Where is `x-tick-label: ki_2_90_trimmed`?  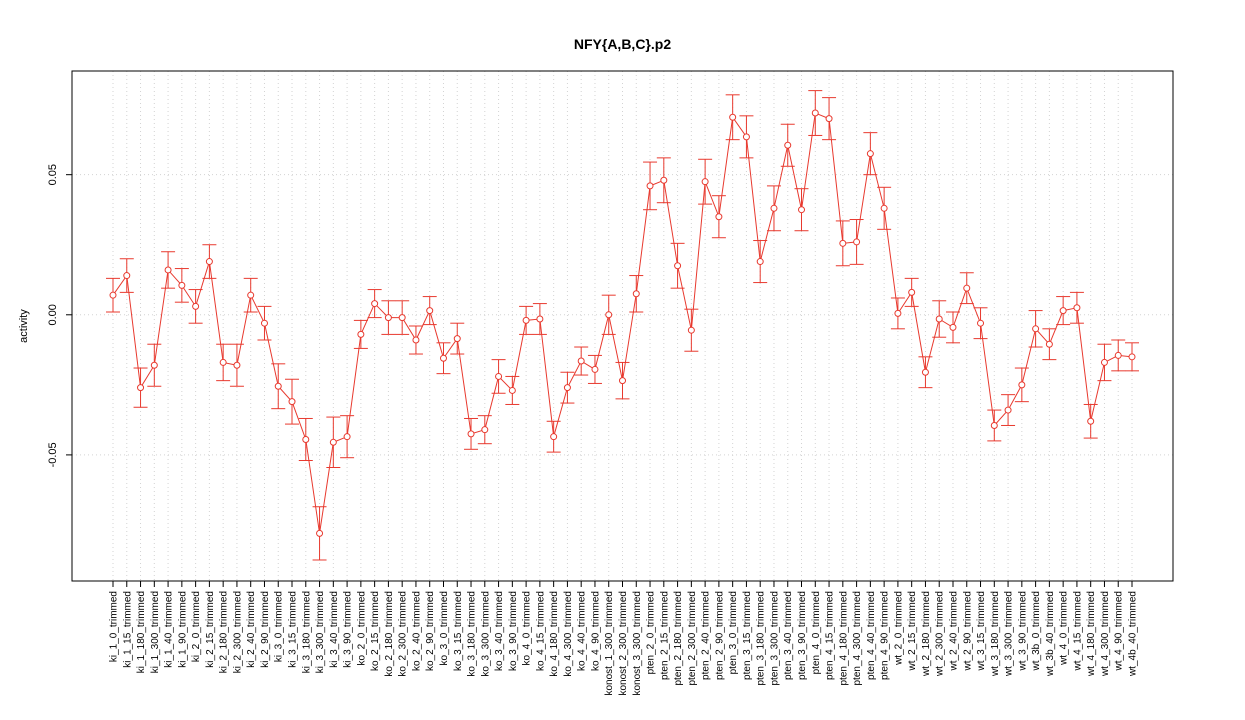
x-tick-label: ki_2_90_trimmed is located at coordinates (265, 629).